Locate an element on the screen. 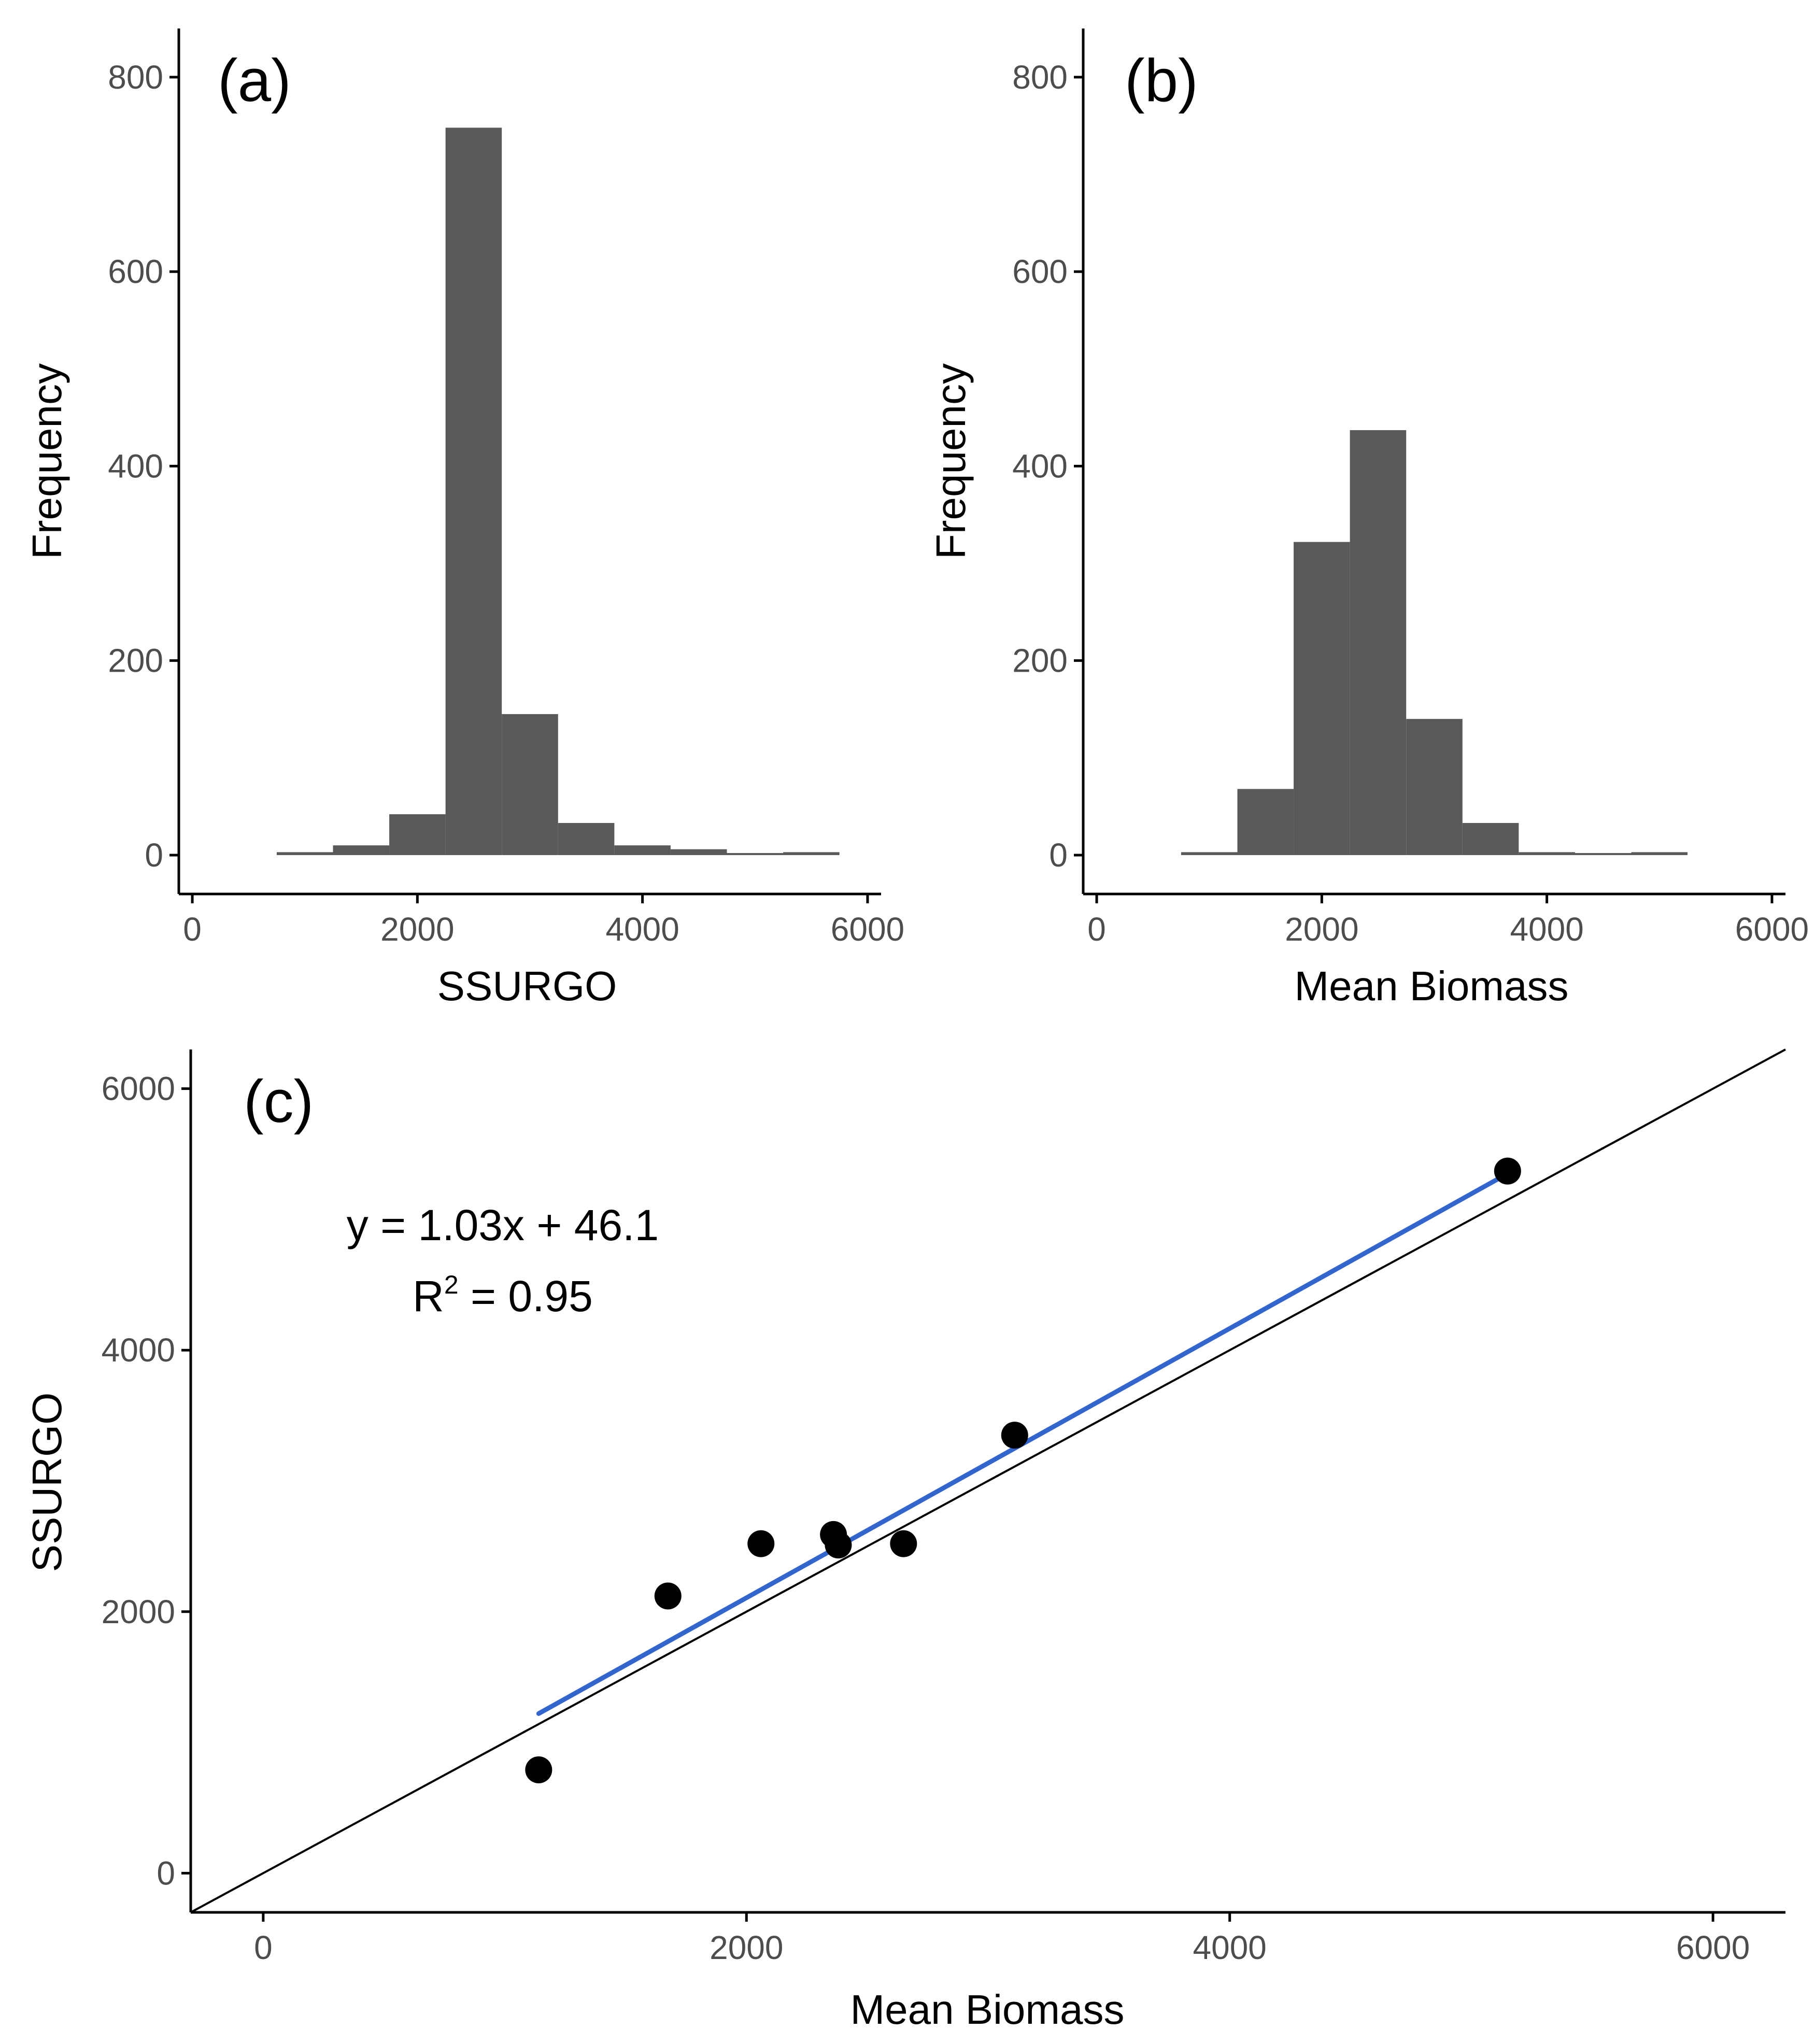 The height and width of the screenshot is (2044, 1815). panel-c-y-ticks: 0 2000 4000 6000 is located at coordinates (146, 1481).